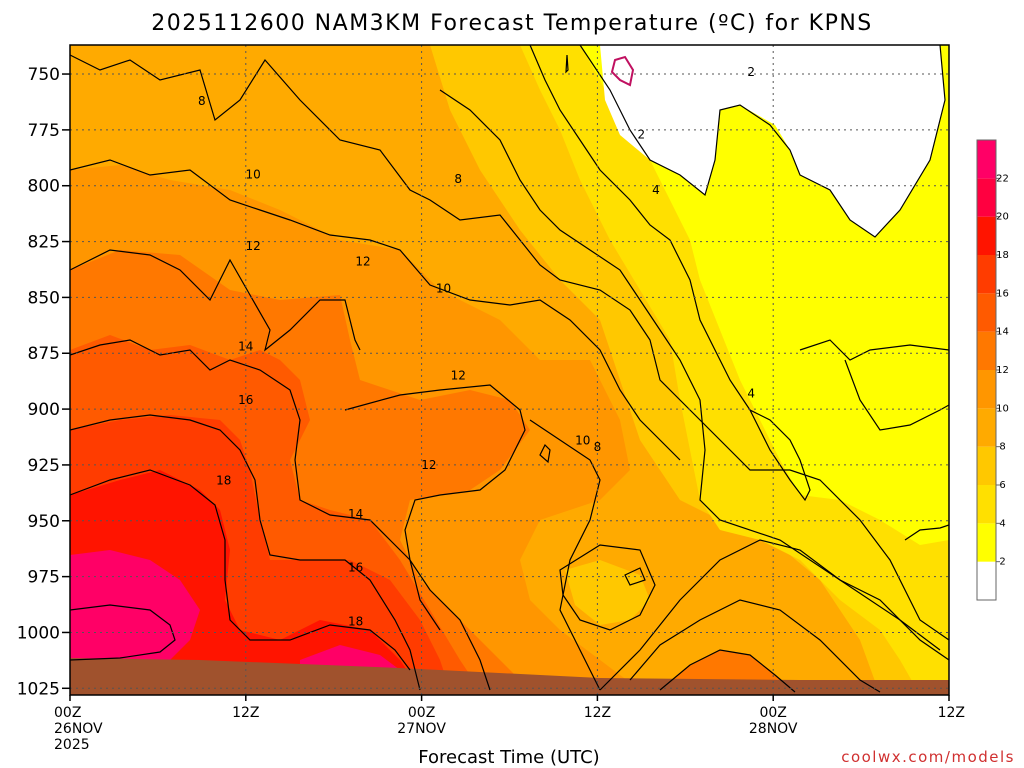 The width and height of the screenshot is (1024, 768). What do you see at coordinates (951, 713) in the screenshot?
I see `x-tick-label-5-0: 12Z` at bounding box center [951, 713].